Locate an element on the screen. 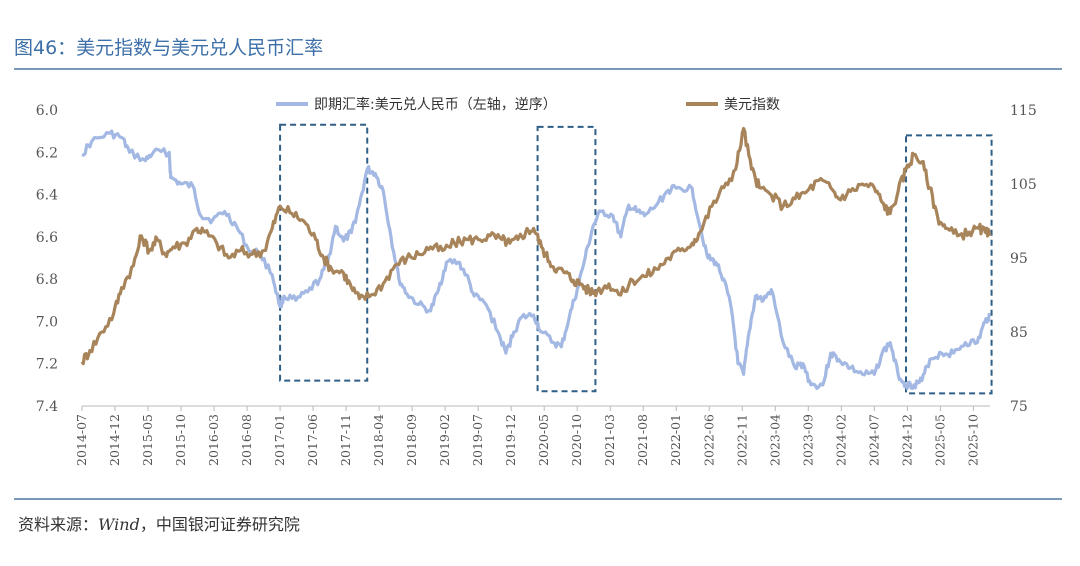 The width and height of the screenshot is (1080, 566). x-tick-label: 2017-01 is located at coordinates (279, 440).